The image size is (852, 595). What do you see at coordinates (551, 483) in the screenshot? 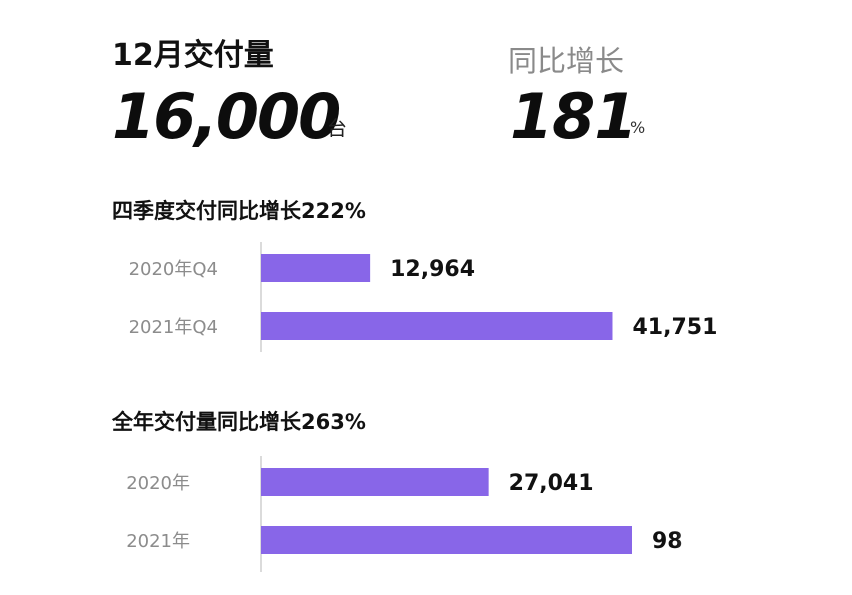
I see `annual-value-label: 27,041` at bounding box center [551, 483].